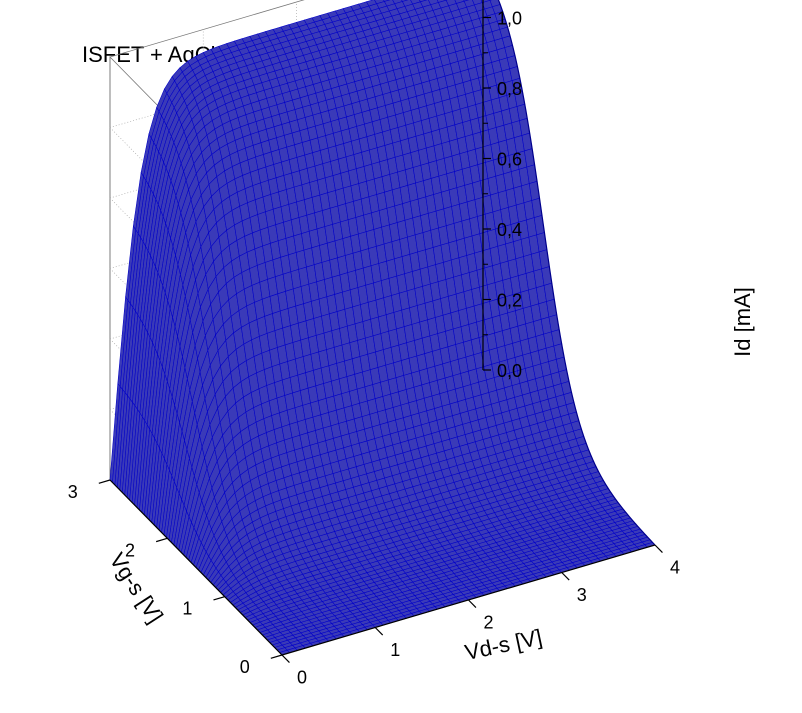 This screenshot has width=802, height=713. I want to click on z-tick-label: 0,8, so click(509, 89).